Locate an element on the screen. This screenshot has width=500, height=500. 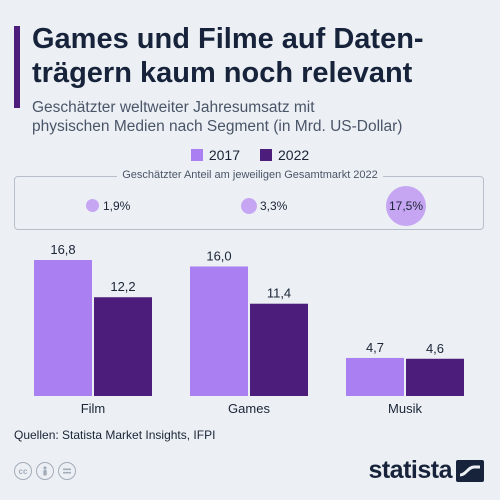
data-label-film-2022: 12,2 is located at coordinates (122, 286).